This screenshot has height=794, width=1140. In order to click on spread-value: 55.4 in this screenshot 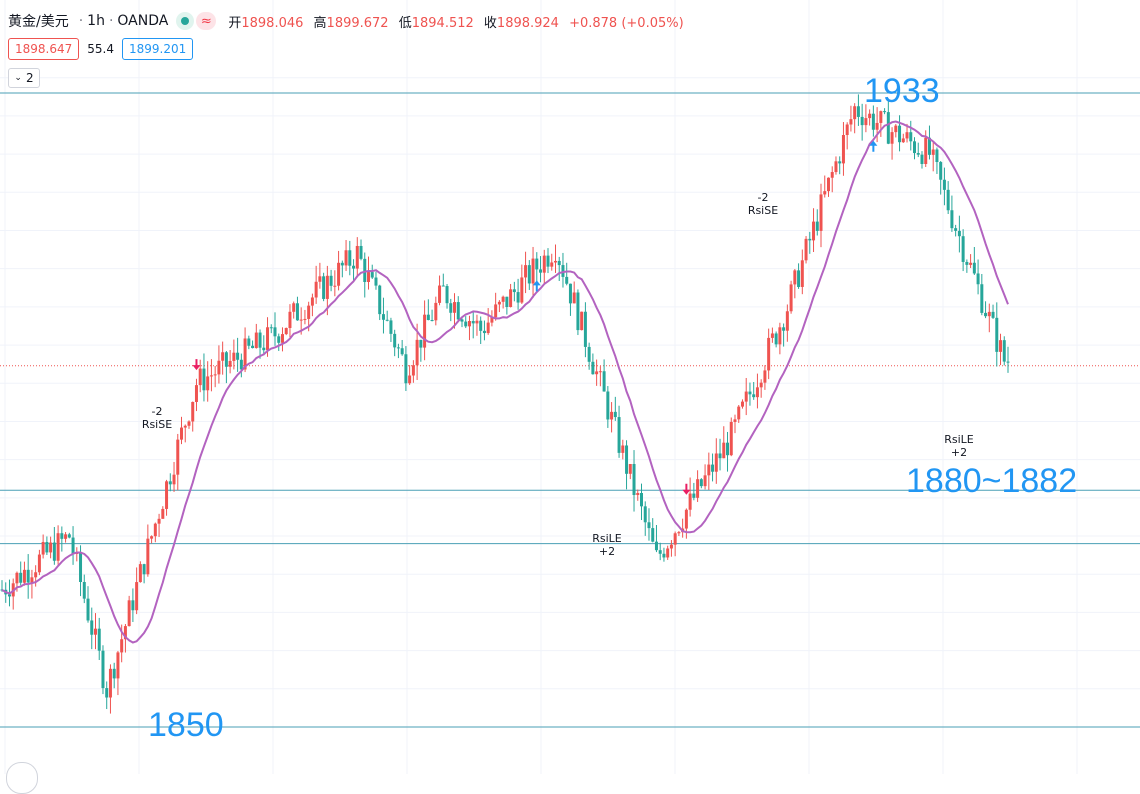, I will do `click(100, 49)`.